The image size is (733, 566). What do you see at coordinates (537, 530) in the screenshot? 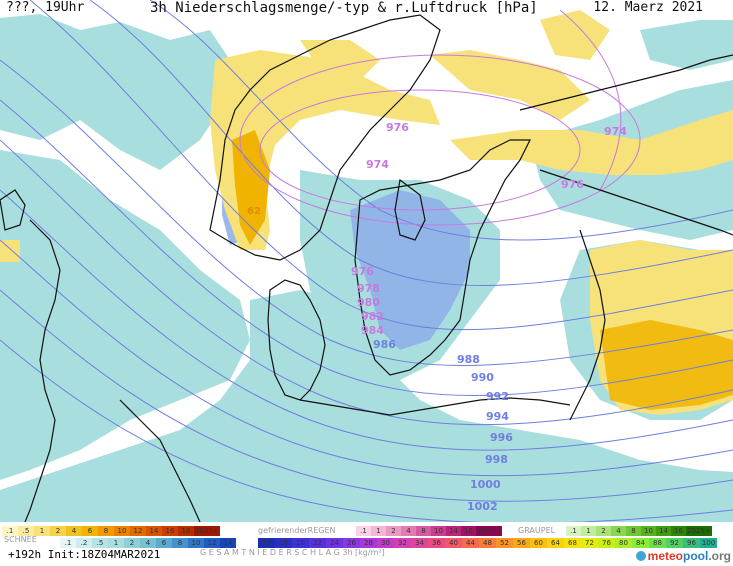
I see `legend-graupel-label: GRAUPEL` at bounding box center [537, 530].